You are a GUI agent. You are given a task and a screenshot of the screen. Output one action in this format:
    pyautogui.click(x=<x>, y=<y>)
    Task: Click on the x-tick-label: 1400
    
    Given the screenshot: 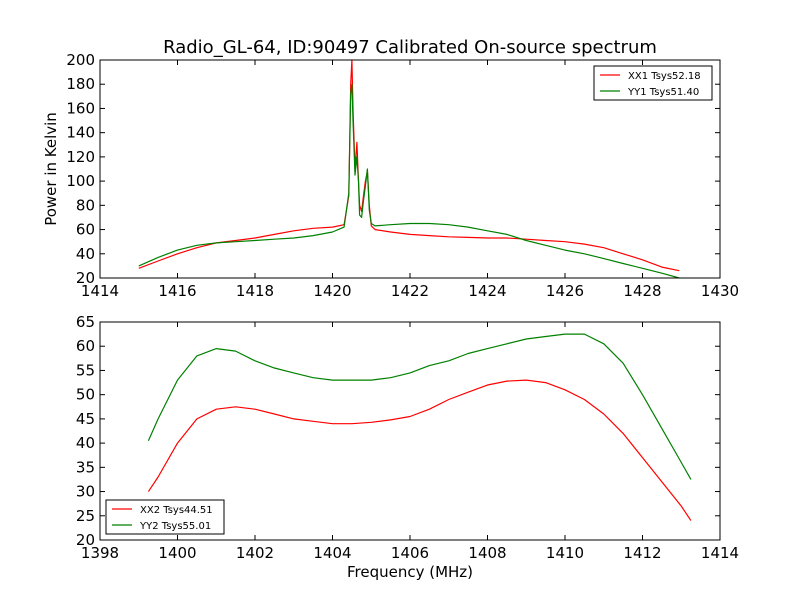 What is the action you would take?
    pyautogui.click(x=177, y=553)
    